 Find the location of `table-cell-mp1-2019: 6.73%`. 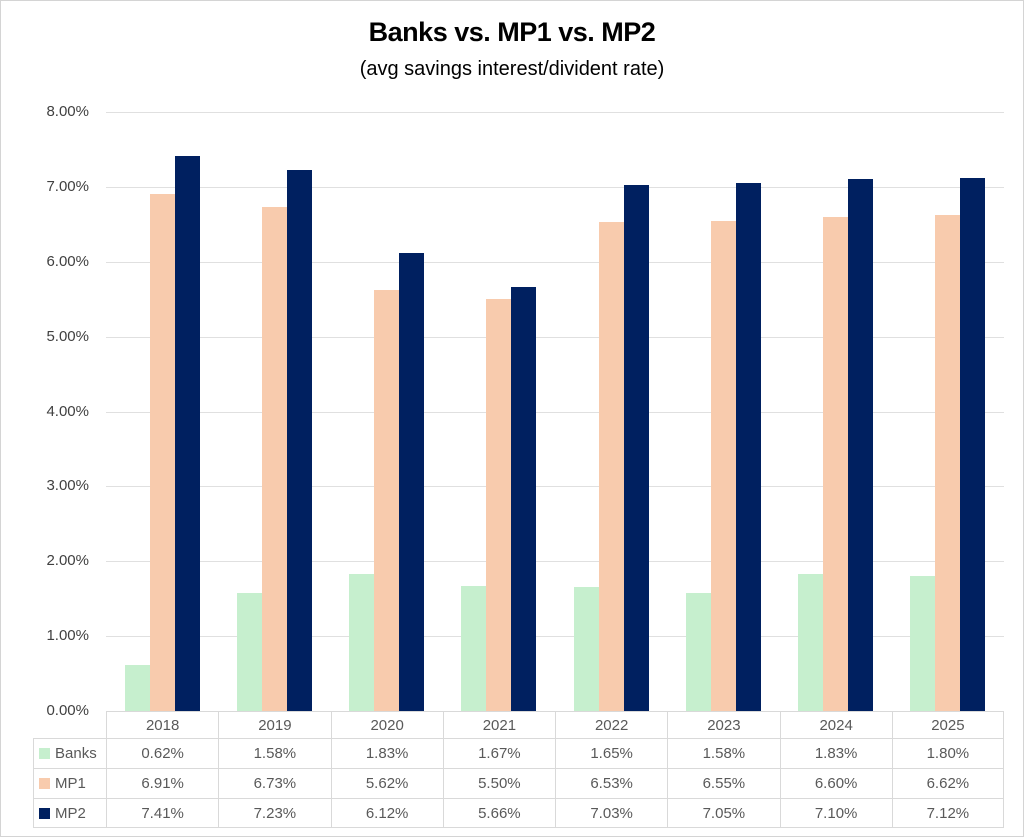

table-cell-mp1-2019: 6.73% is located at coordinates (274, 783).